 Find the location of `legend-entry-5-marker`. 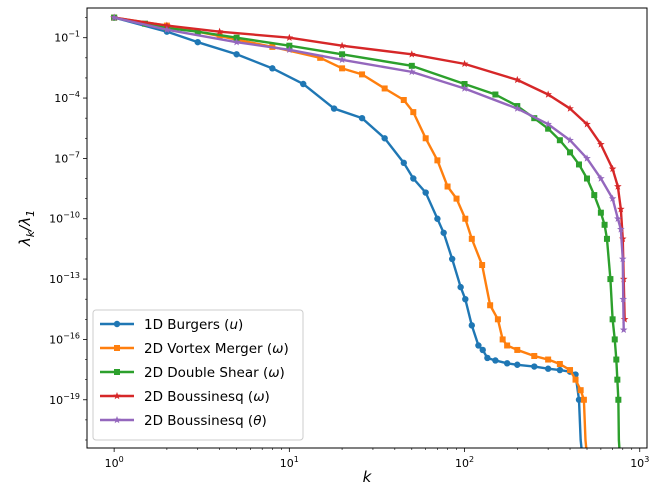

legend-entry-5-marker is located at coordinates (117, 420).